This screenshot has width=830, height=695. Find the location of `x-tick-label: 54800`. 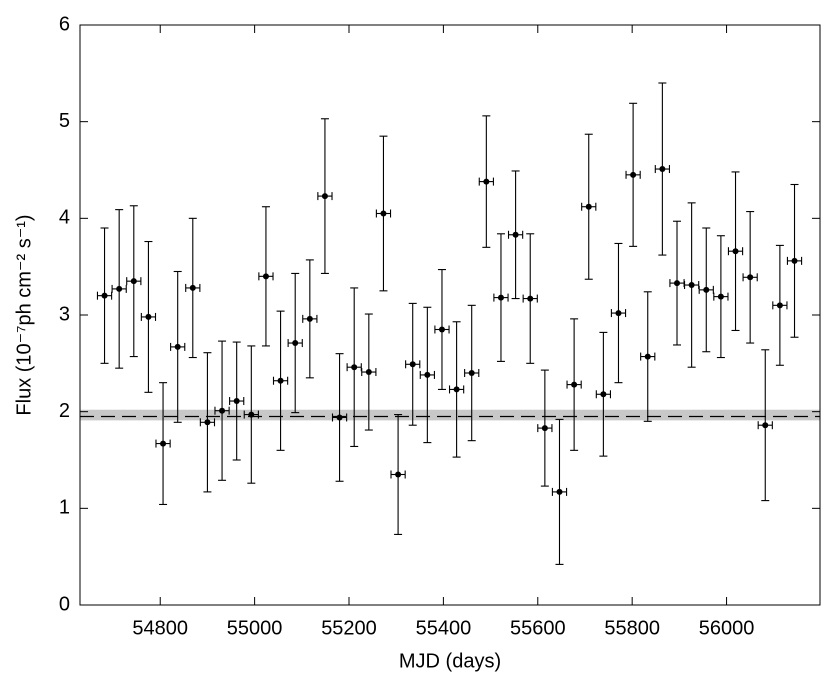

x-tick-label: 54800 is located at coordinates (160, 628).